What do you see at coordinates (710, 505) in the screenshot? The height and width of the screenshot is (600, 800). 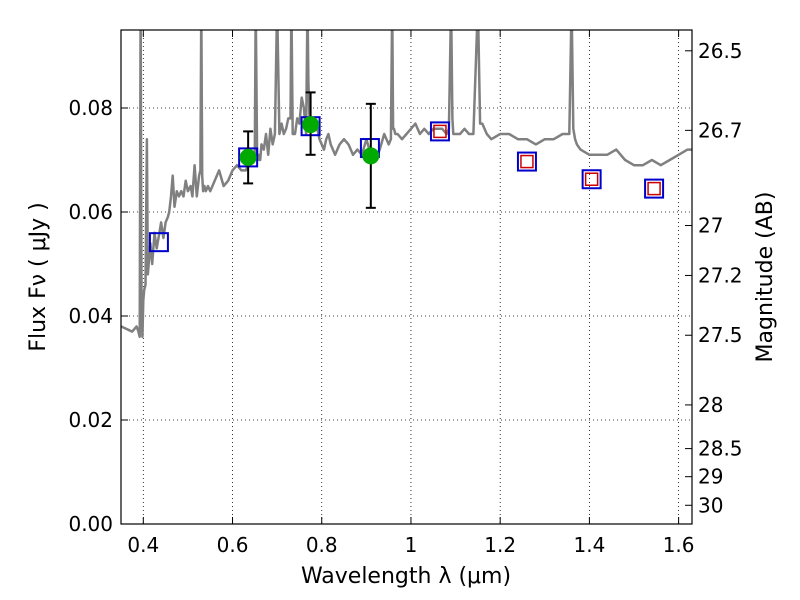 I see `y2-tick-label: 30` at bounding box center [710, 505].